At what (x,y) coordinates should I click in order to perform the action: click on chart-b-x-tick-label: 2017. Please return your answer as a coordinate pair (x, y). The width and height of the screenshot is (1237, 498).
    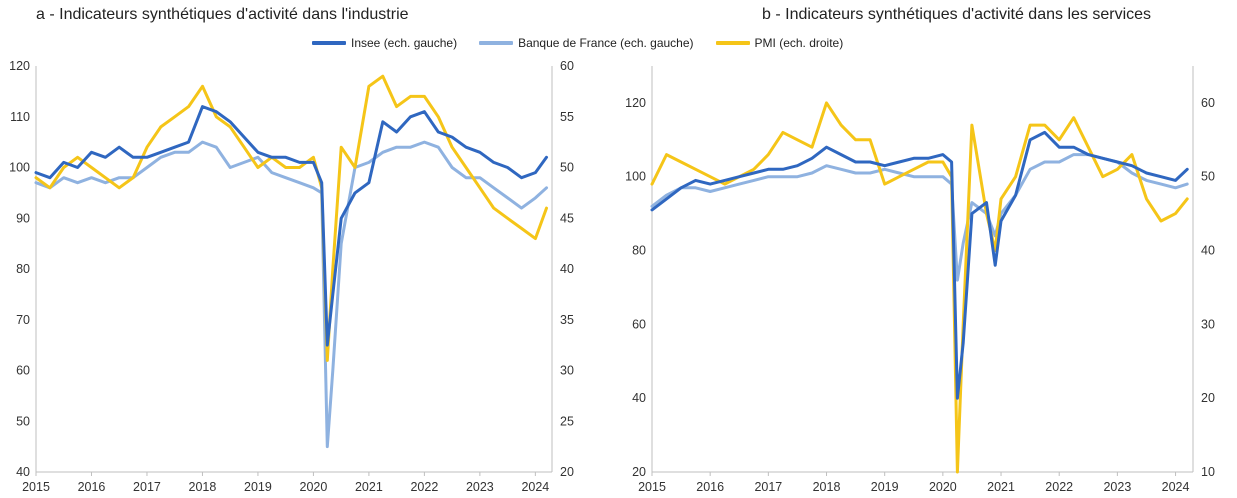
    Looking at the image, I should click on (768, 487).